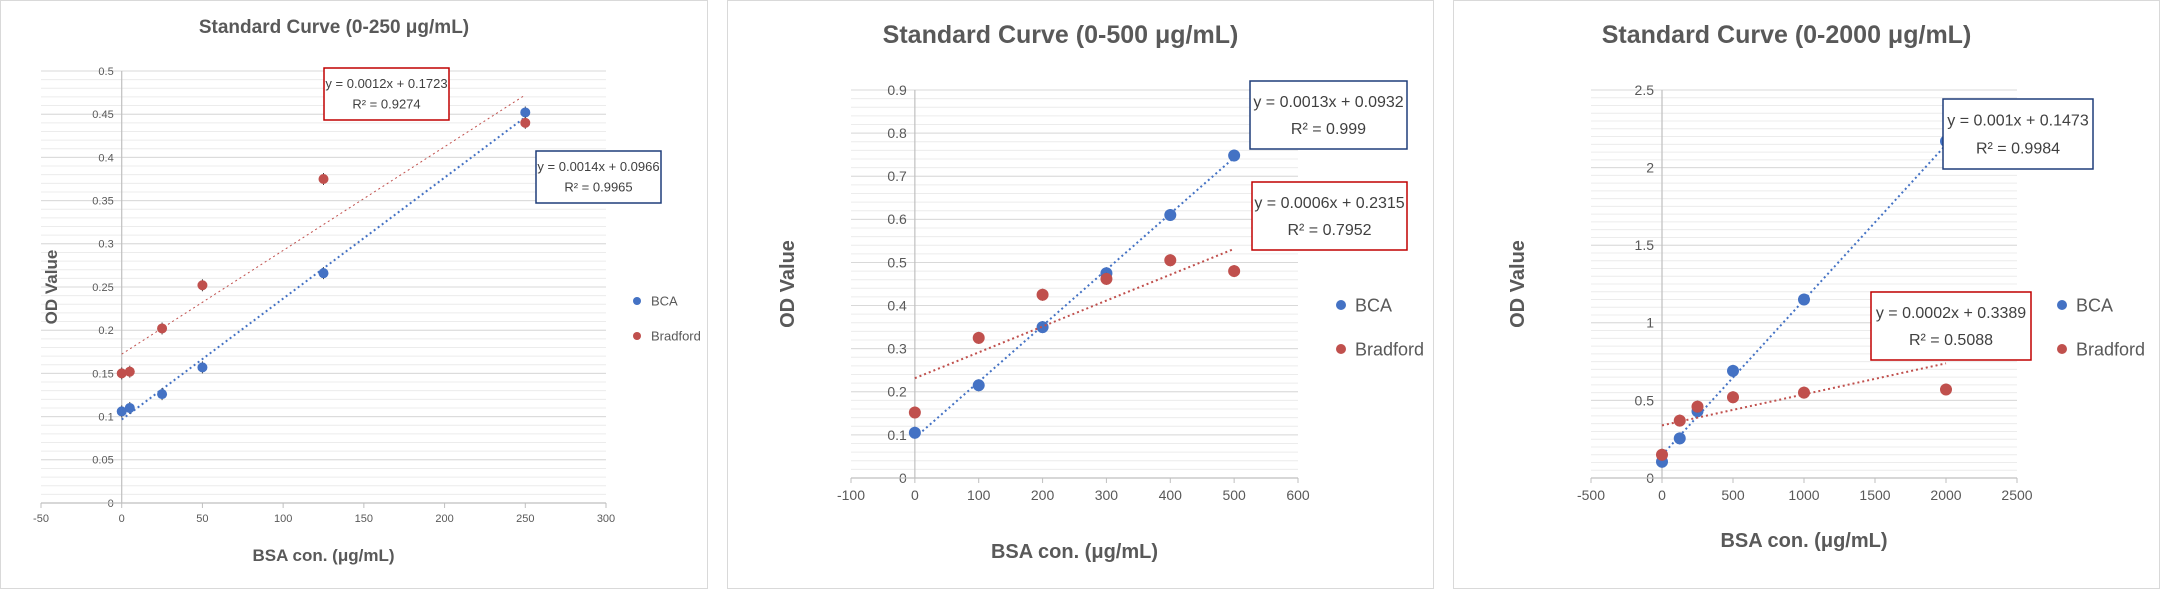 This screenshot has height=590, width=2161. Describe the element at coordinates (598, 166) in the screenshot. I see `bca-equation: y = 0.0014x + 0.0966` at that location.